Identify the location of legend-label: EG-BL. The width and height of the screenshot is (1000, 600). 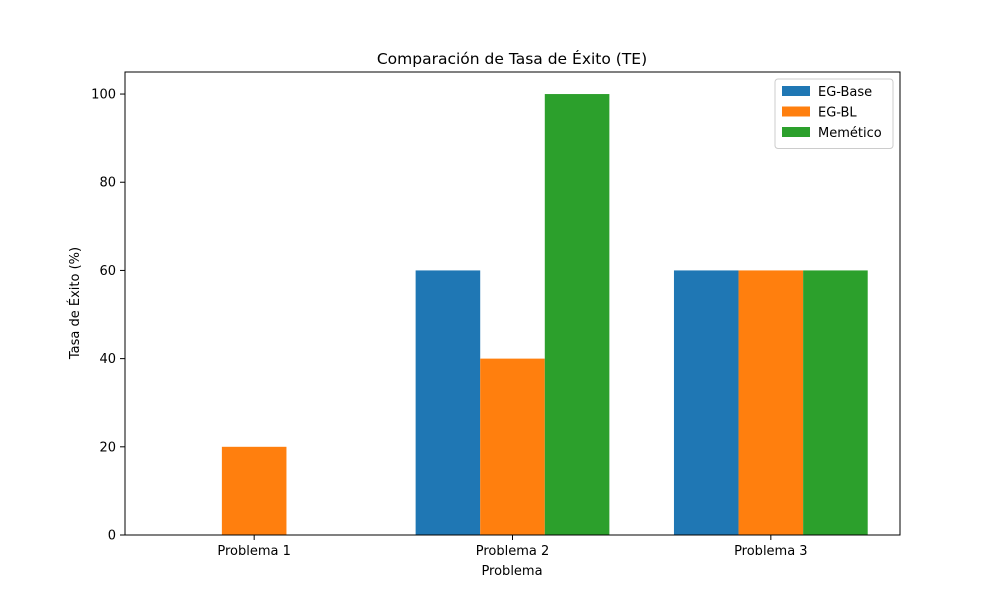
(837, 113).